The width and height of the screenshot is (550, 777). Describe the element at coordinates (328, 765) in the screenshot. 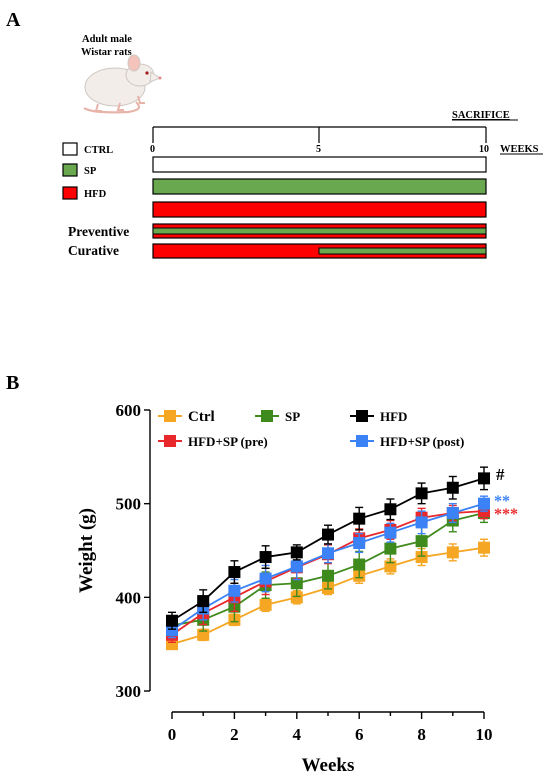

I see `x-axis-title: Weeks` at that location.